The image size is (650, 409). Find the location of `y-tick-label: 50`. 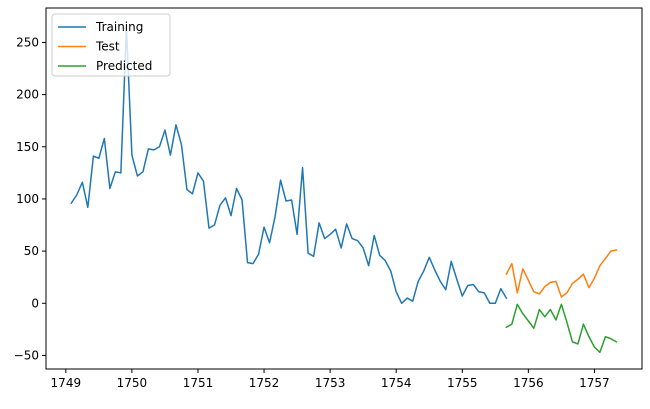

y-tick-label: 50 is located at coordinates (31, 251).